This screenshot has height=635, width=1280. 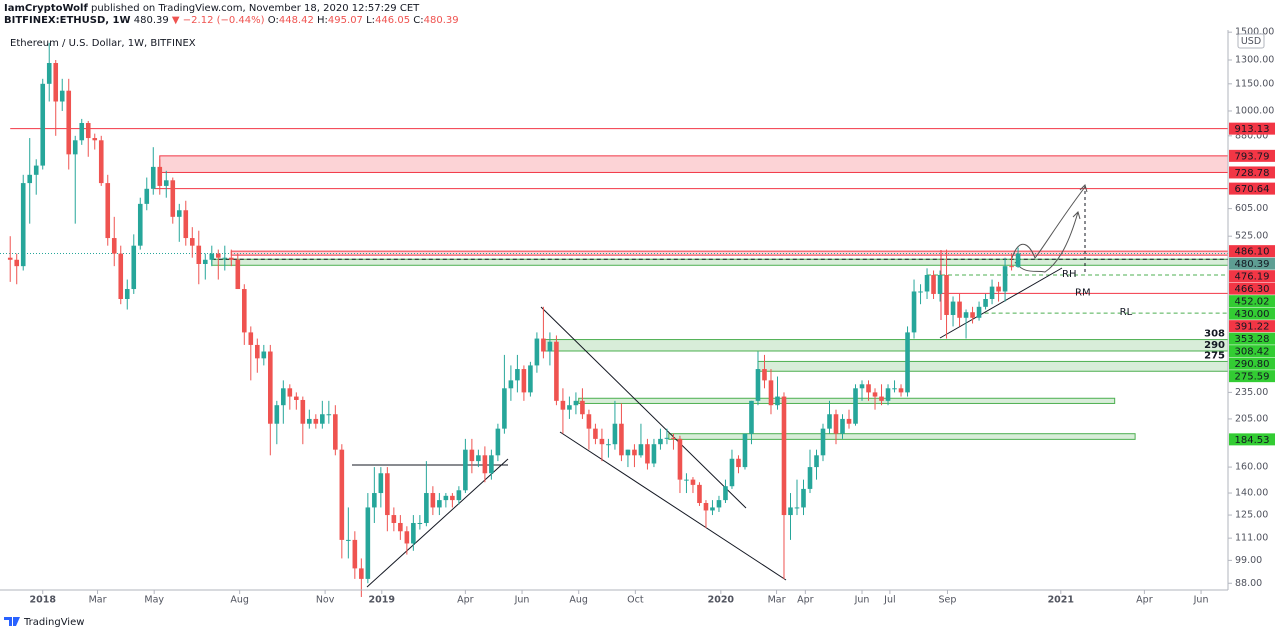 I want to click on price-tag-label: 476.19, so click(x=1252, y=277).